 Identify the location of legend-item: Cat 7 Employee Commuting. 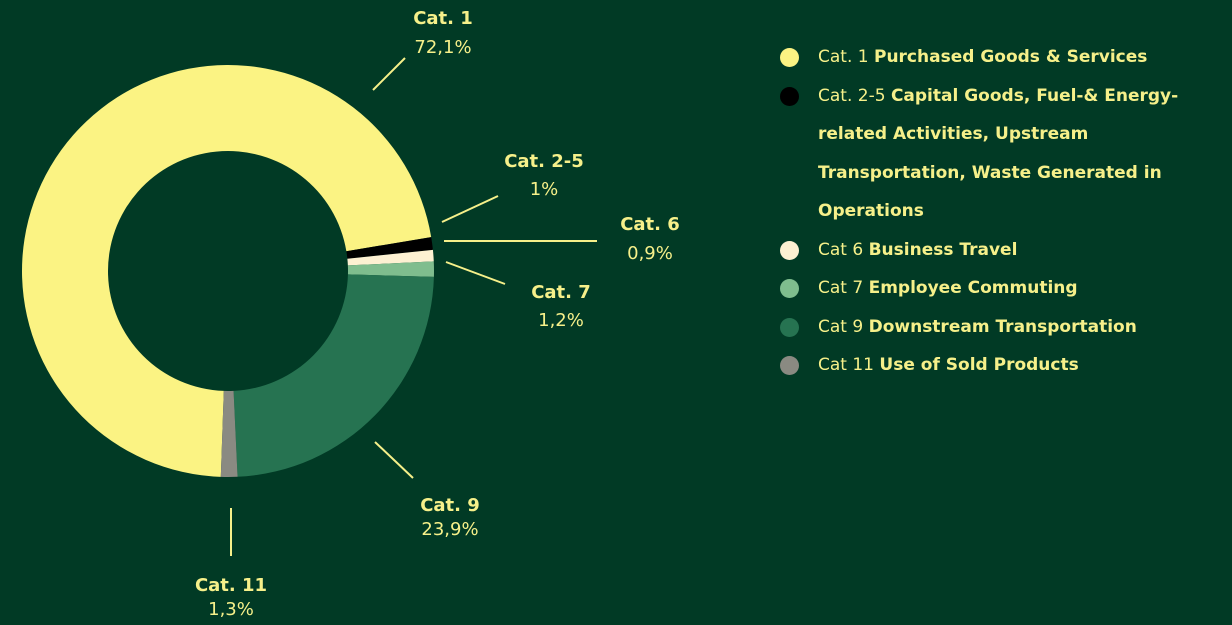
(1000, 288).